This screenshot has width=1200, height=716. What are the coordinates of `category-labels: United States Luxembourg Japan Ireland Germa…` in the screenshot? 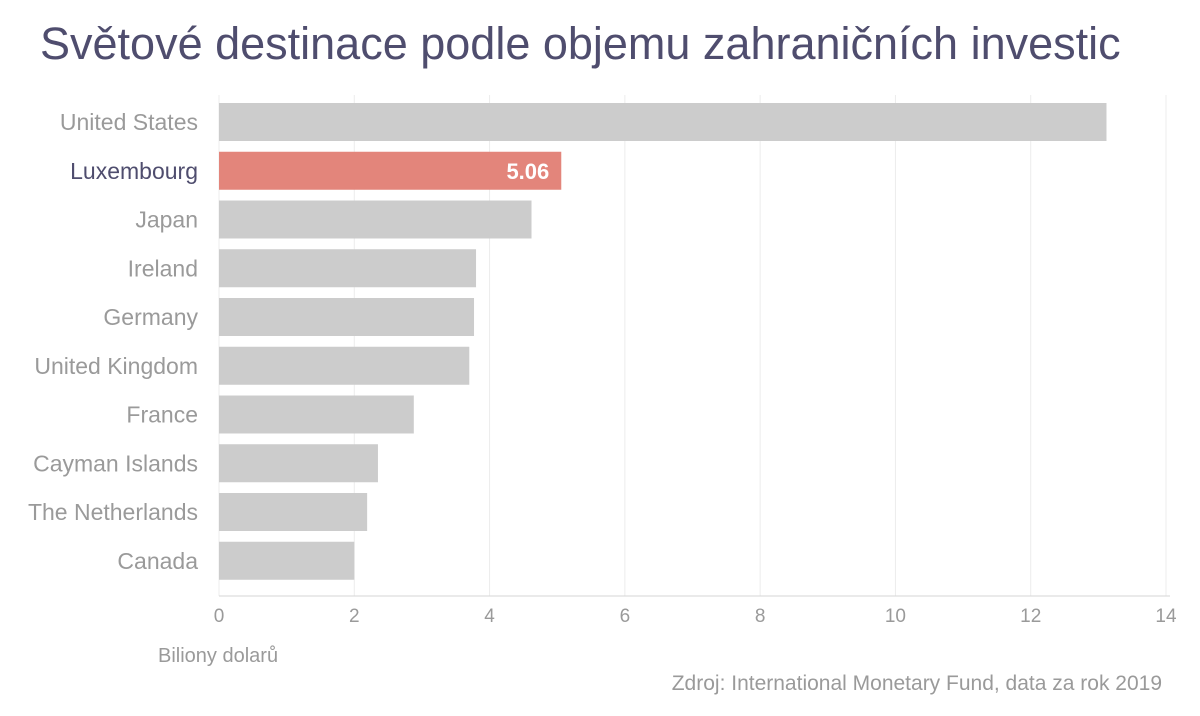 It's located at (113, 341).